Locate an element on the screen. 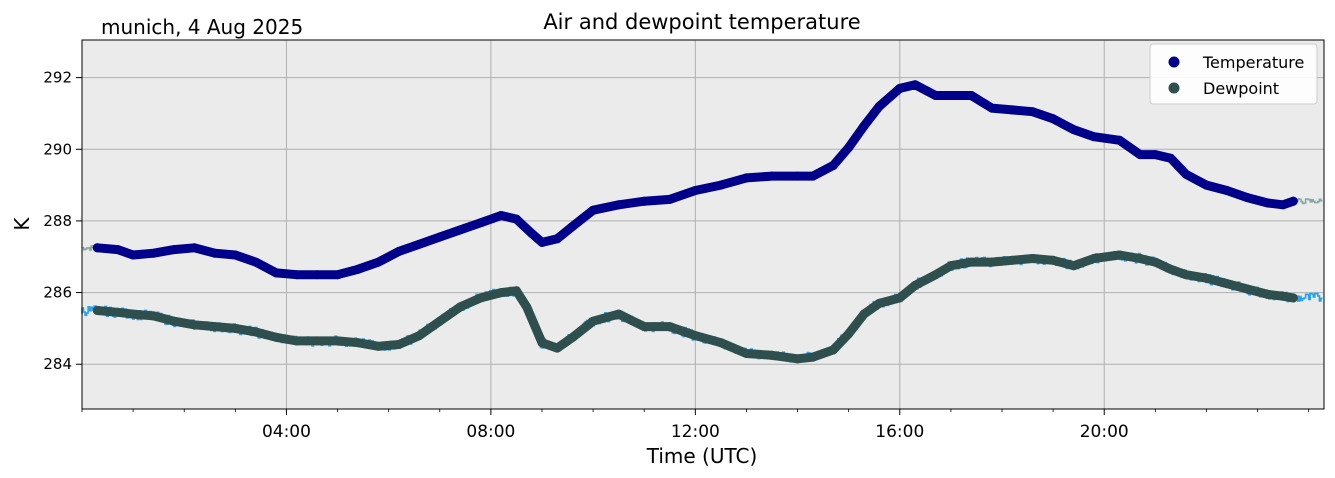  y-tick-label: 288 is located at coordinates (57, 221).